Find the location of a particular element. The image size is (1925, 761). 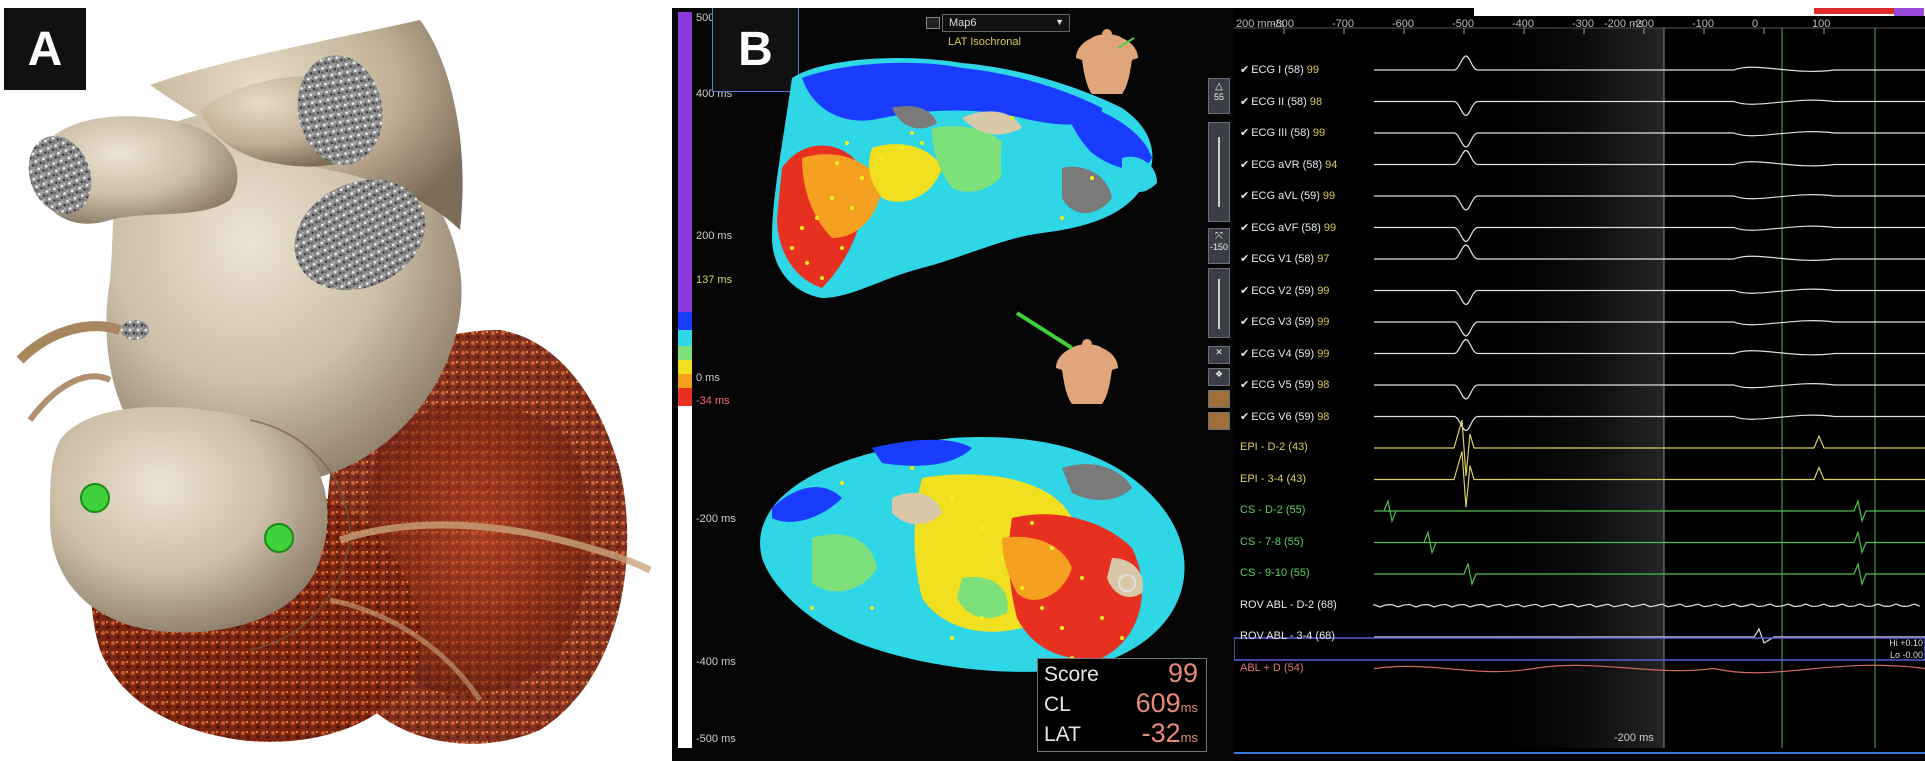

lead-name: ECG III (58) is located at coordinates (1280, 133).